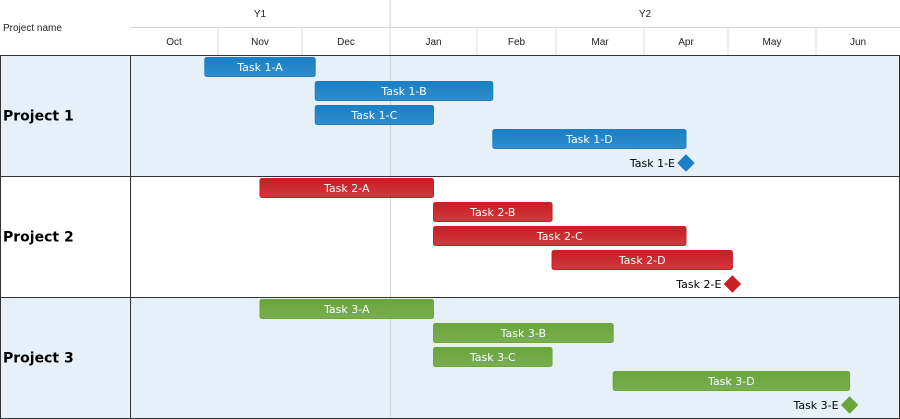 The width and height of the screenshot is (900, 419). What do you see at coordinates (698, 284) in the screenshot?
I see `milestone-label: Task 2-E` at bounding box center [698, 284].